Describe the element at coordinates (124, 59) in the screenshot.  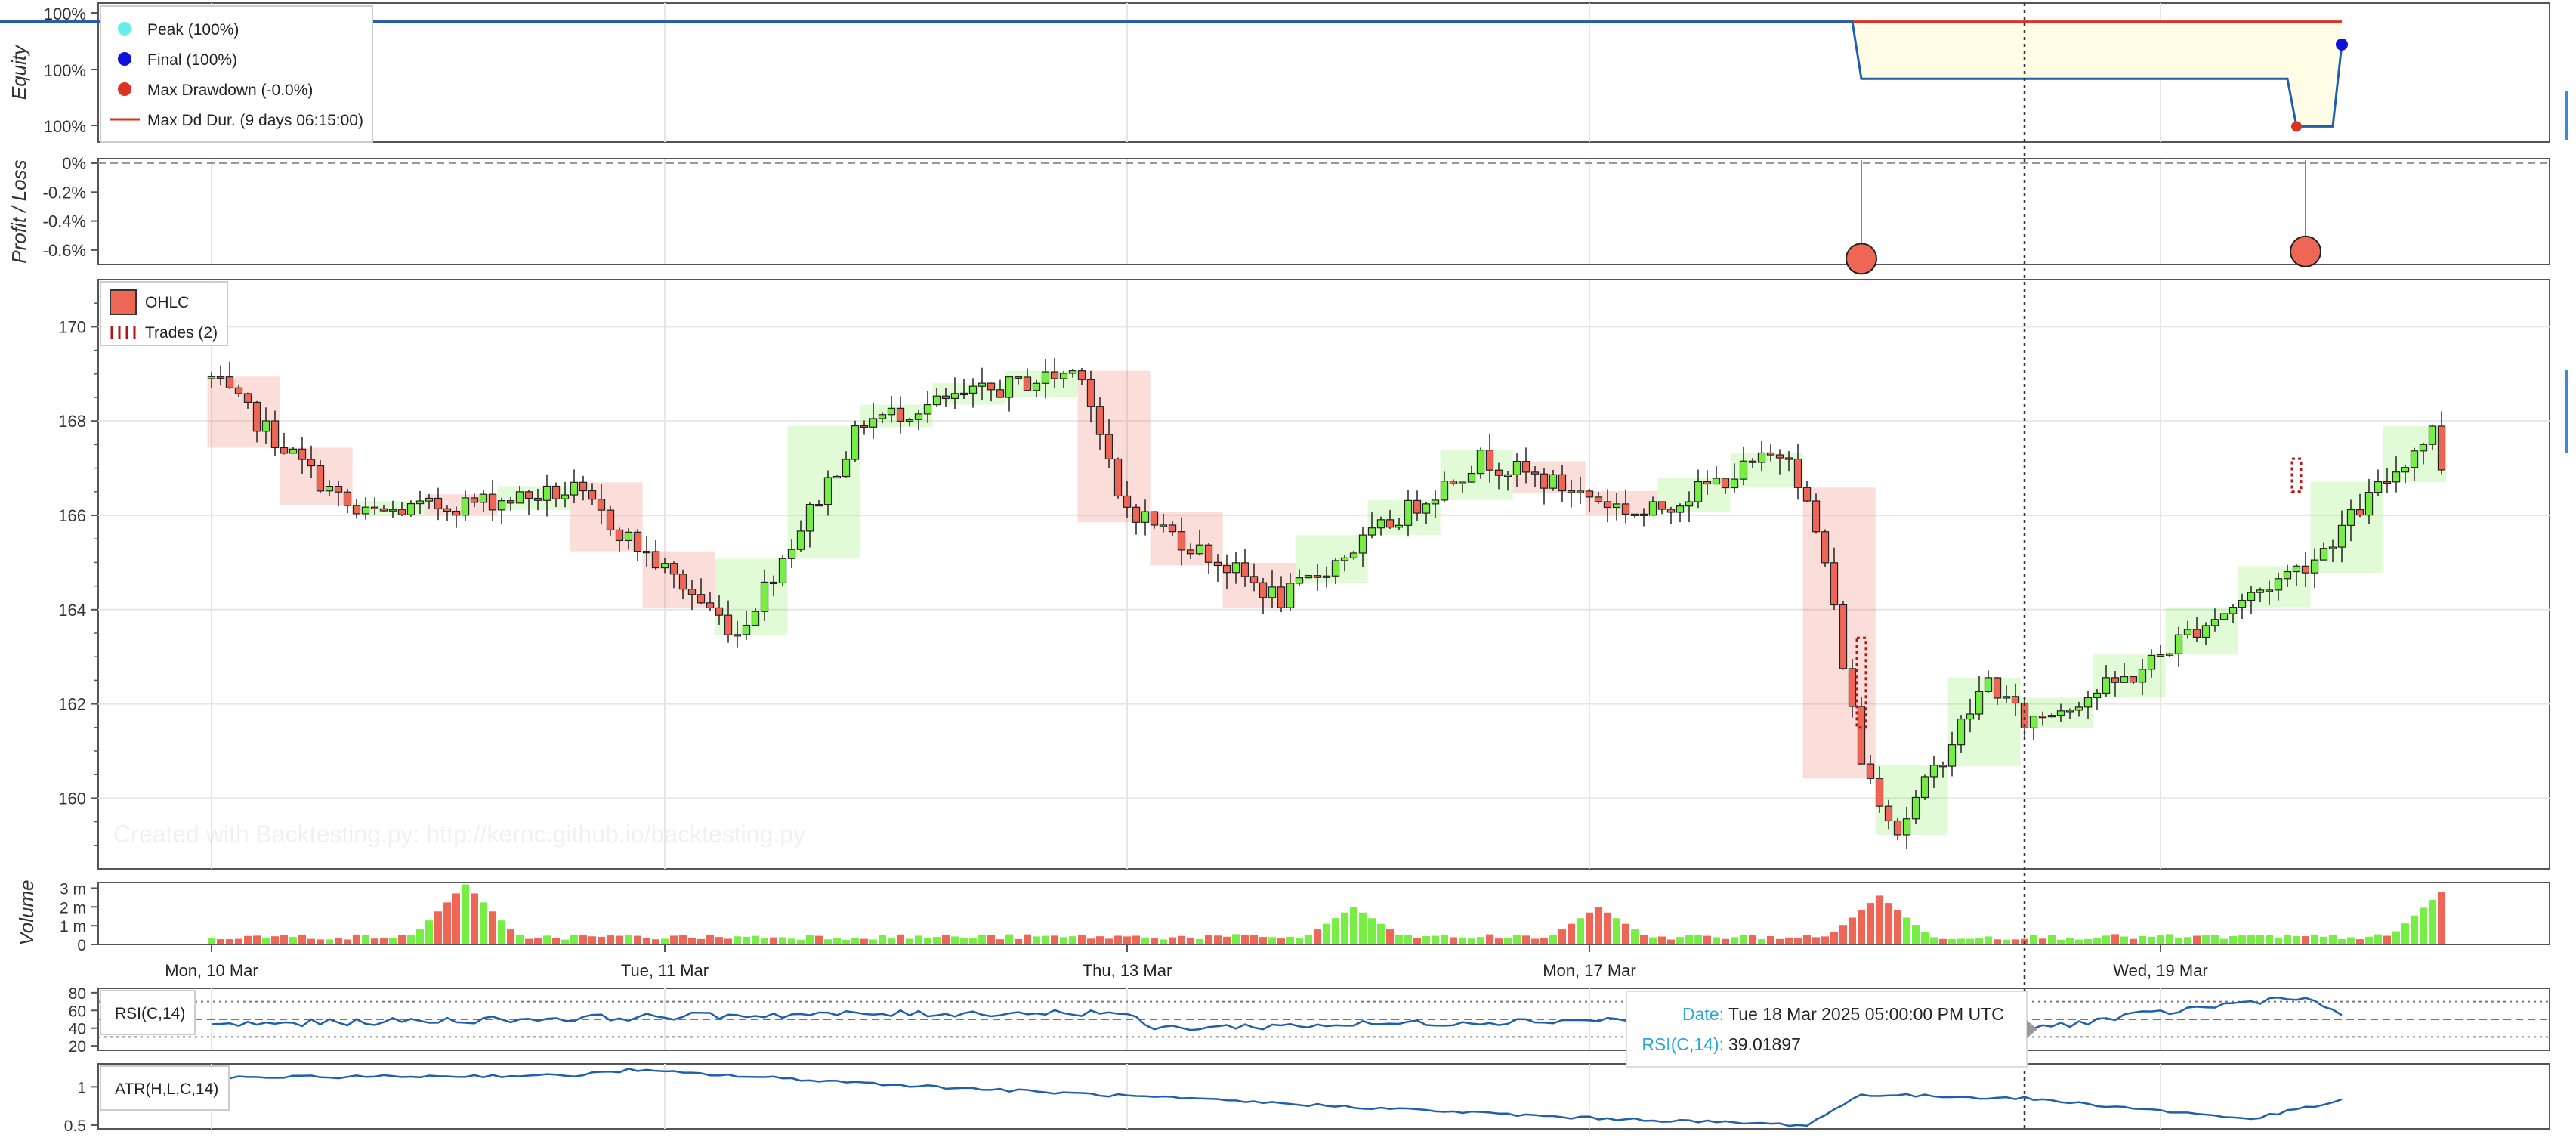
I see `final-legend-icon` at that location.